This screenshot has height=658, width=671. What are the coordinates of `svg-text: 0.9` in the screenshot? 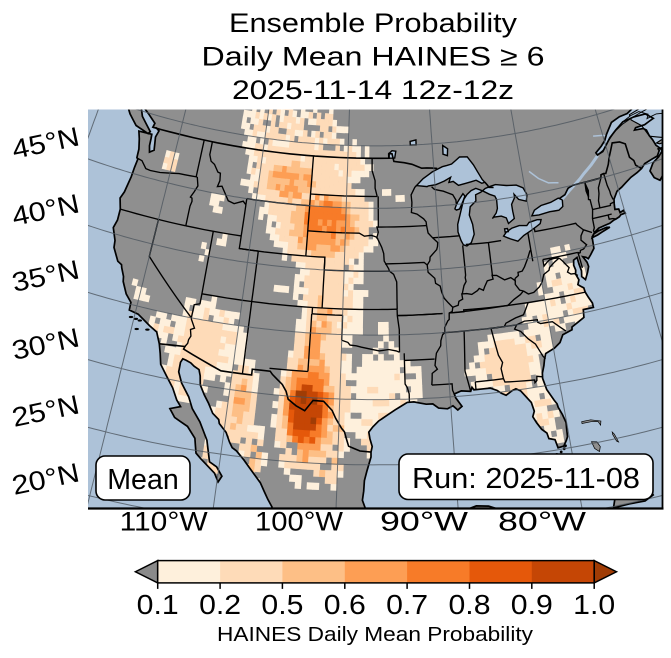 It's located at (532, 604).